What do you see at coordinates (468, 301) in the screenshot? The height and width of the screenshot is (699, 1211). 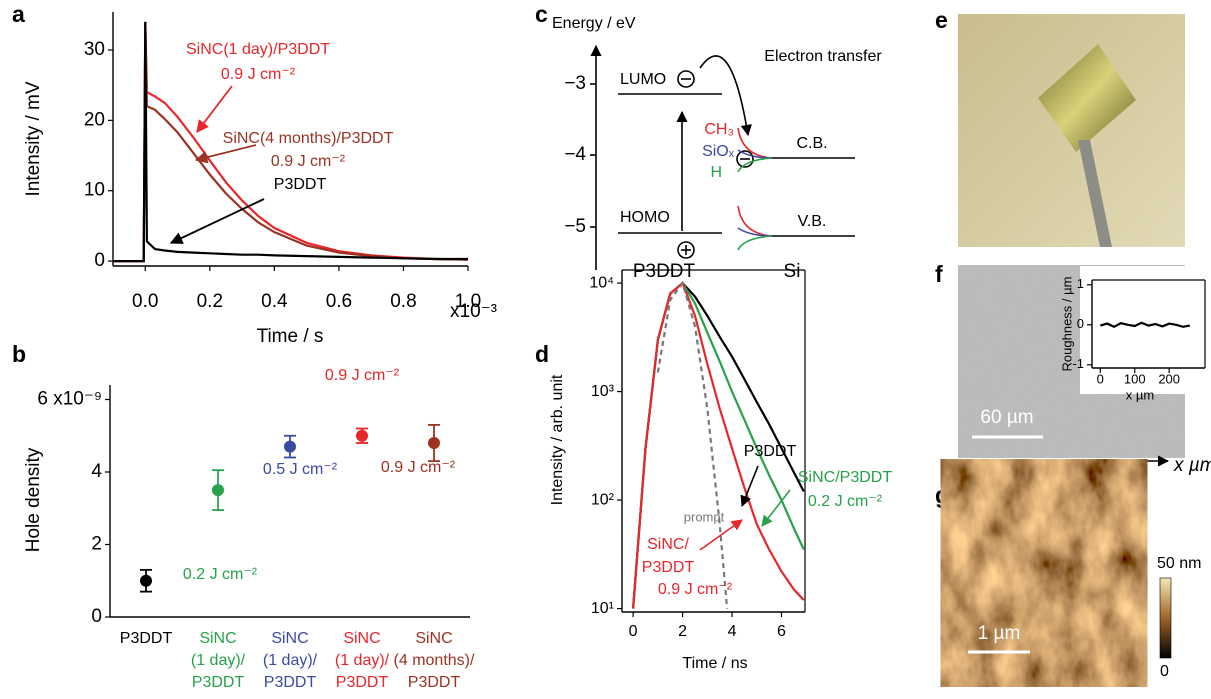 I see `x-tick-label: 1.0` at bounding box center [468, 301].